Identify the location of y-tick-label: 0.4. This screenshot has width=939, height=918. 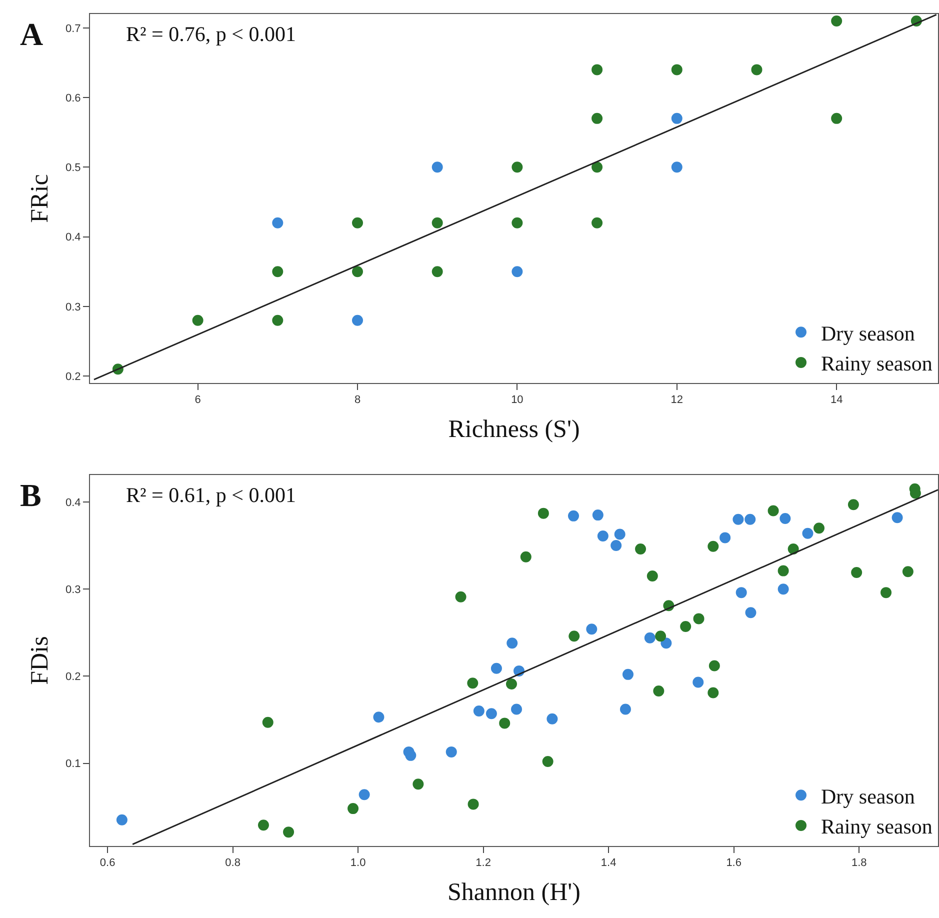
(73, 502).